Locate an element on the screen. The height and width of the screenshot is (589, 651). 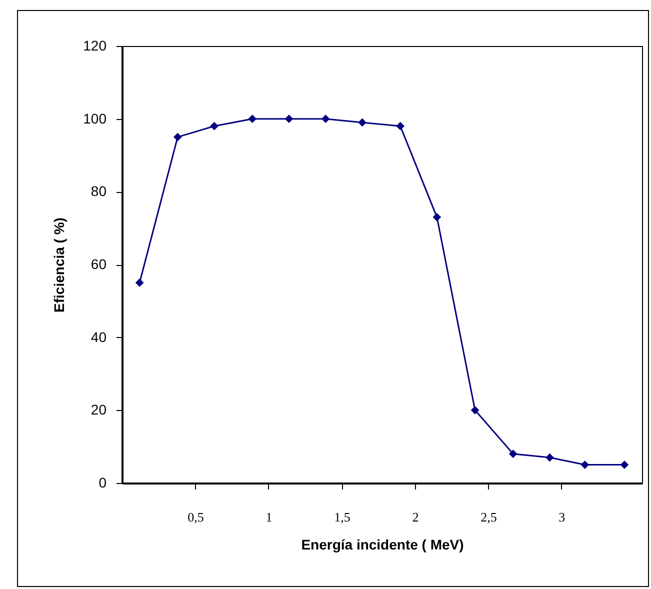
y-axis-title: Eficiencia ( %) is located at coordinates (59, 265).